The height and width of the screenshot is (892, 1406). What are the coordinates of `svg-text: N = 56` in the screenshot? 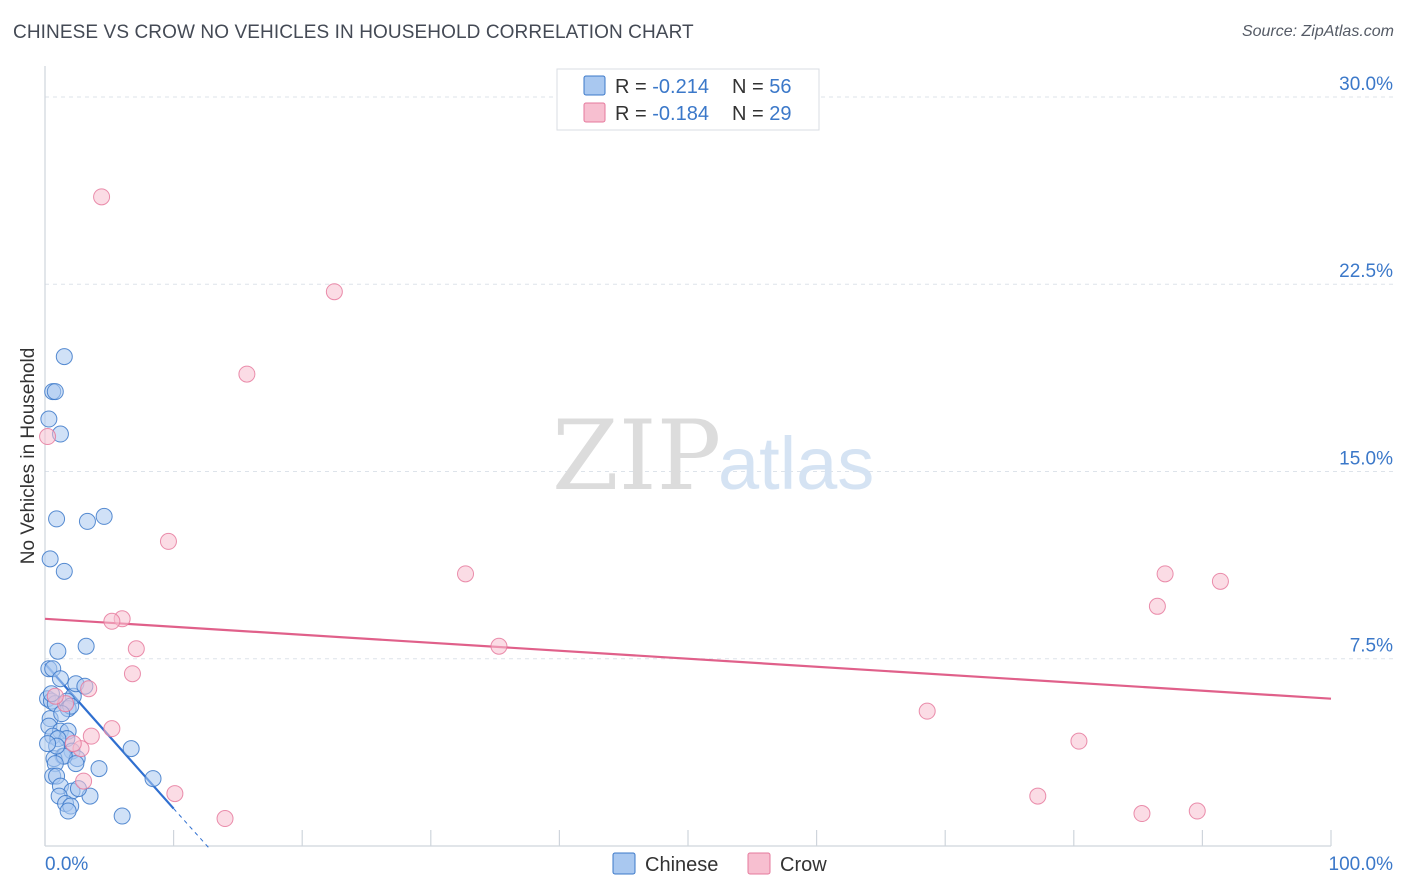 It's located at (762, 87).